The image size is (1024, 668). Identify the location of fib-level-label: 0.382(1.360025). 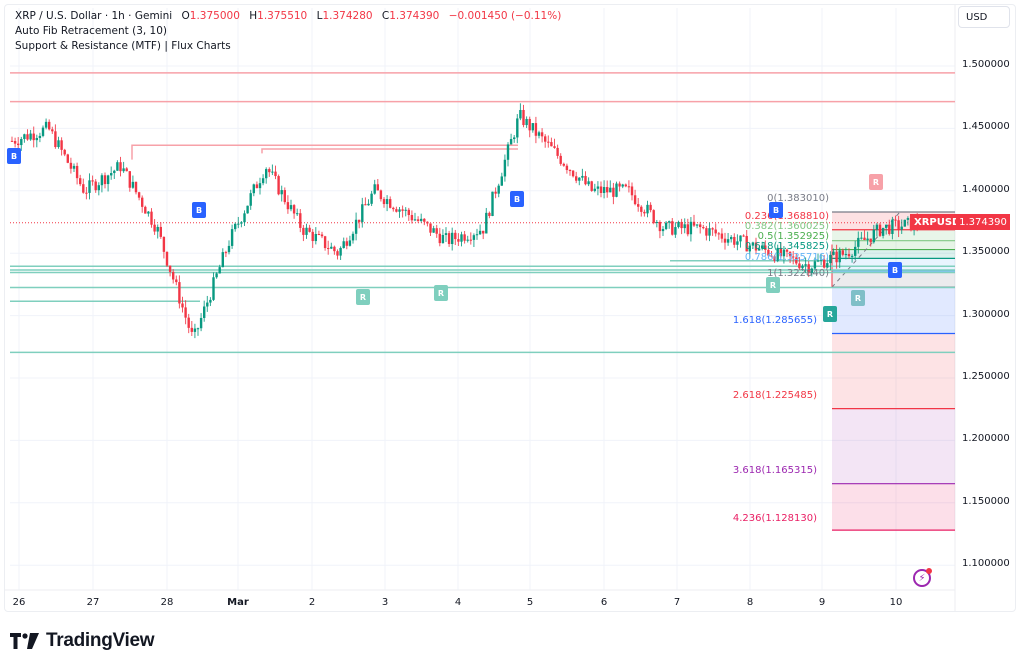
(786, 226).